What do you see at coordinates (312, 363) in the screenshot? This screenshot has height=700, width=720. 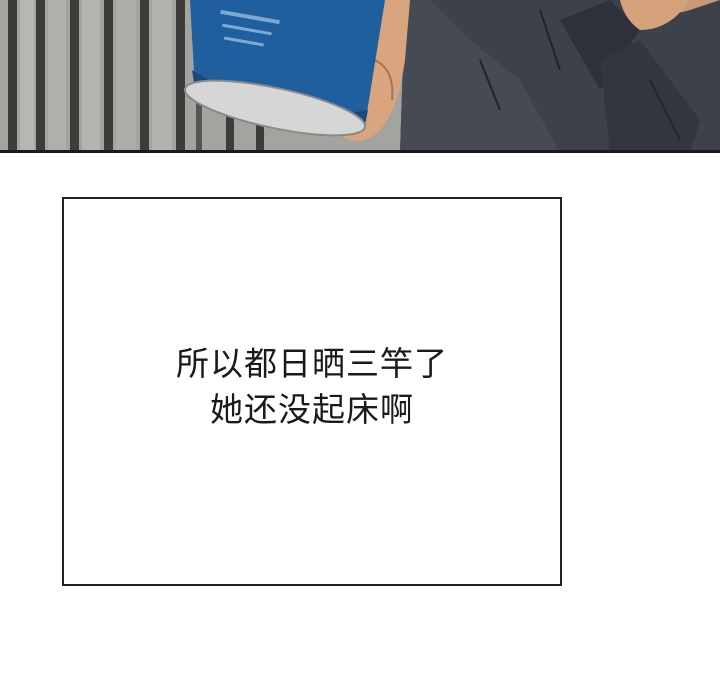 I see `narration-line-1: 所以都日晒三竿了` at bounding box center [312, 363].